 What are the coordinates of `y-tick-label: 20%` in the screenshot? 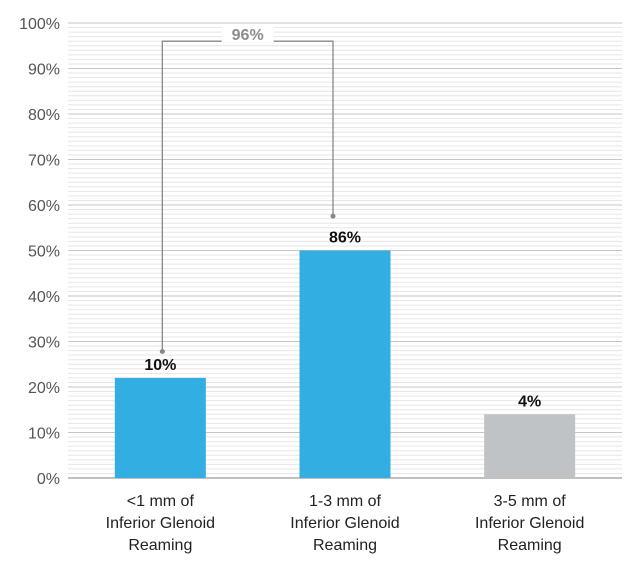 It's located at (44, 388).